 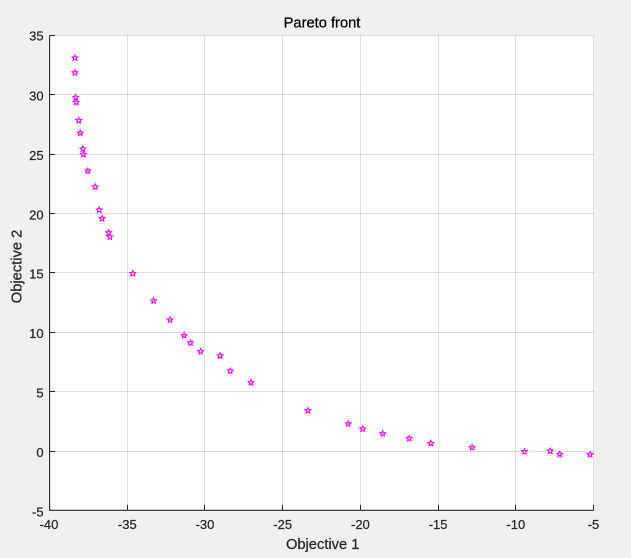 What do you see at coordinates (36, 36) in the screenshot?
I see `svg-text: 35` at bounding box center [36, 36].